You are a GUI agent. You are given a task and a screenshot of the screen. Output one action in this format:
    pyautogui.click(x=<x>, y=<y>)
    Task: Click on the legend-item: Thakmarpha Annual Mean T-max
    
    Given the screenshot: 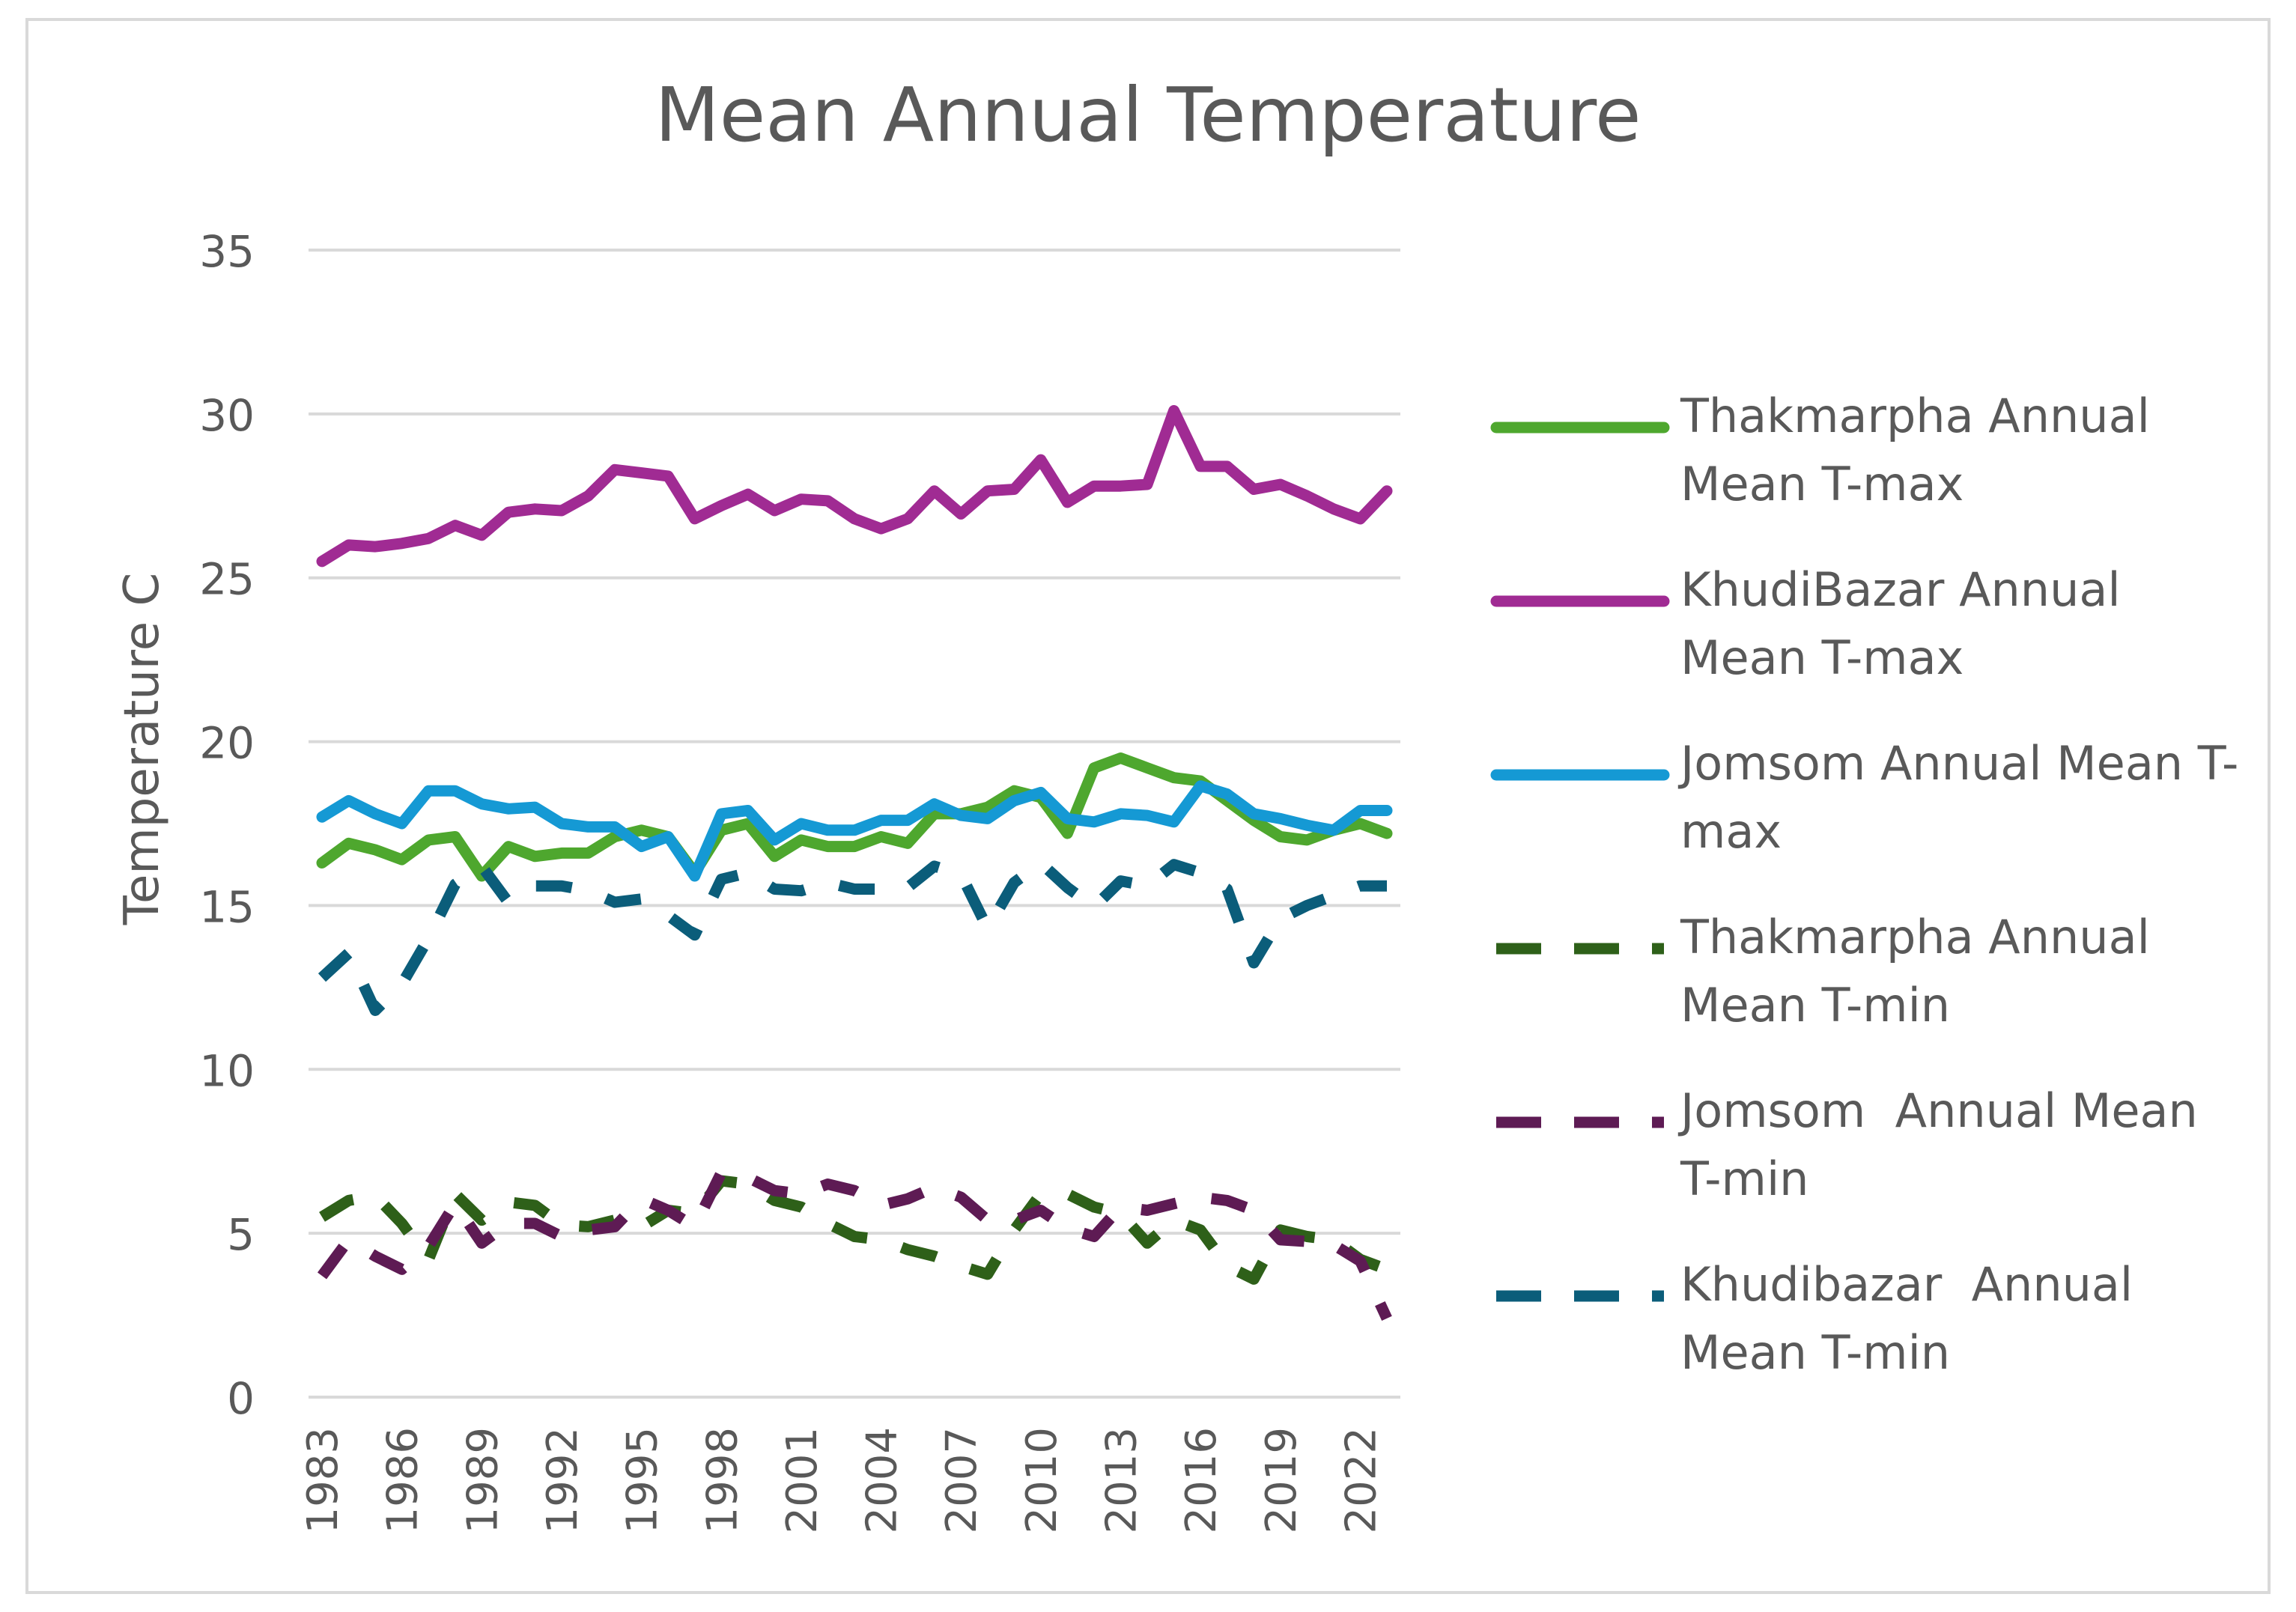 What is the action you would take?
    pyautogui.click(x=1879, y=457)
    